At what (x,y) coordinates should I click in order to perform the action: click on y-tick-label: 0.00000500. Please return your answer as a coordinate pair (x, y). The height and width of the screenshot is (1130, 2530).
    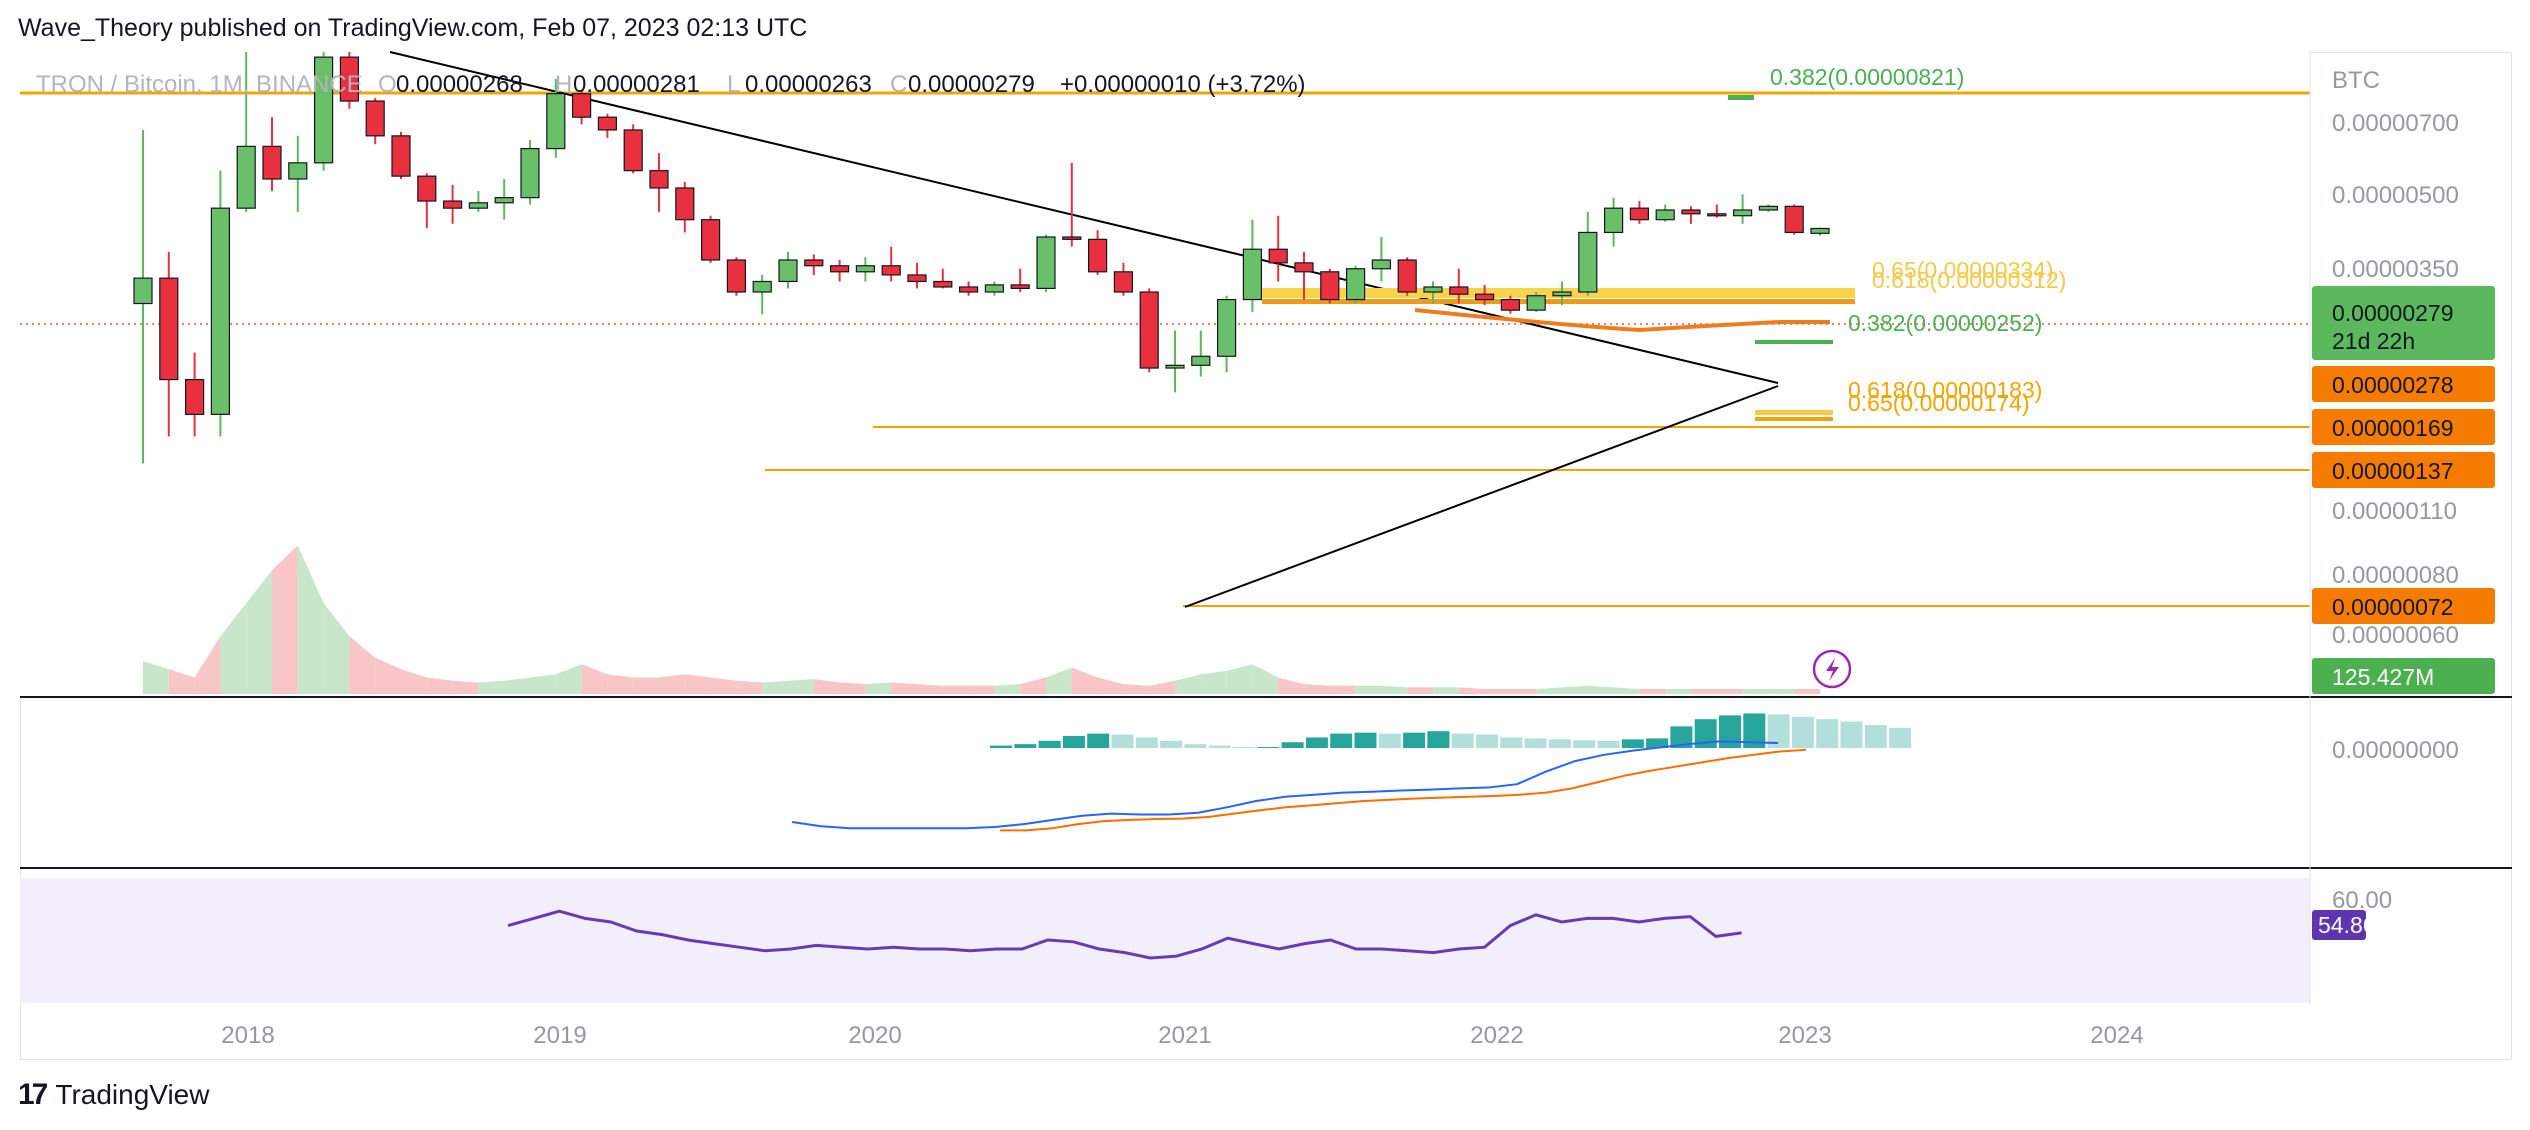
    Looking at the image, I should click on (2395, 195).